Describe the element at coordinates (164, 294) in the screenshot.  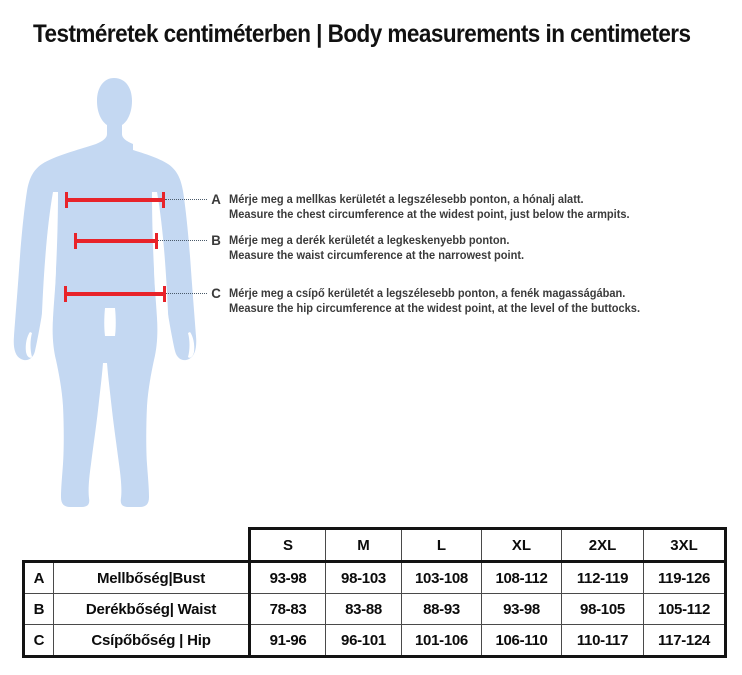
I see `measure-tick-c-right` at that location.